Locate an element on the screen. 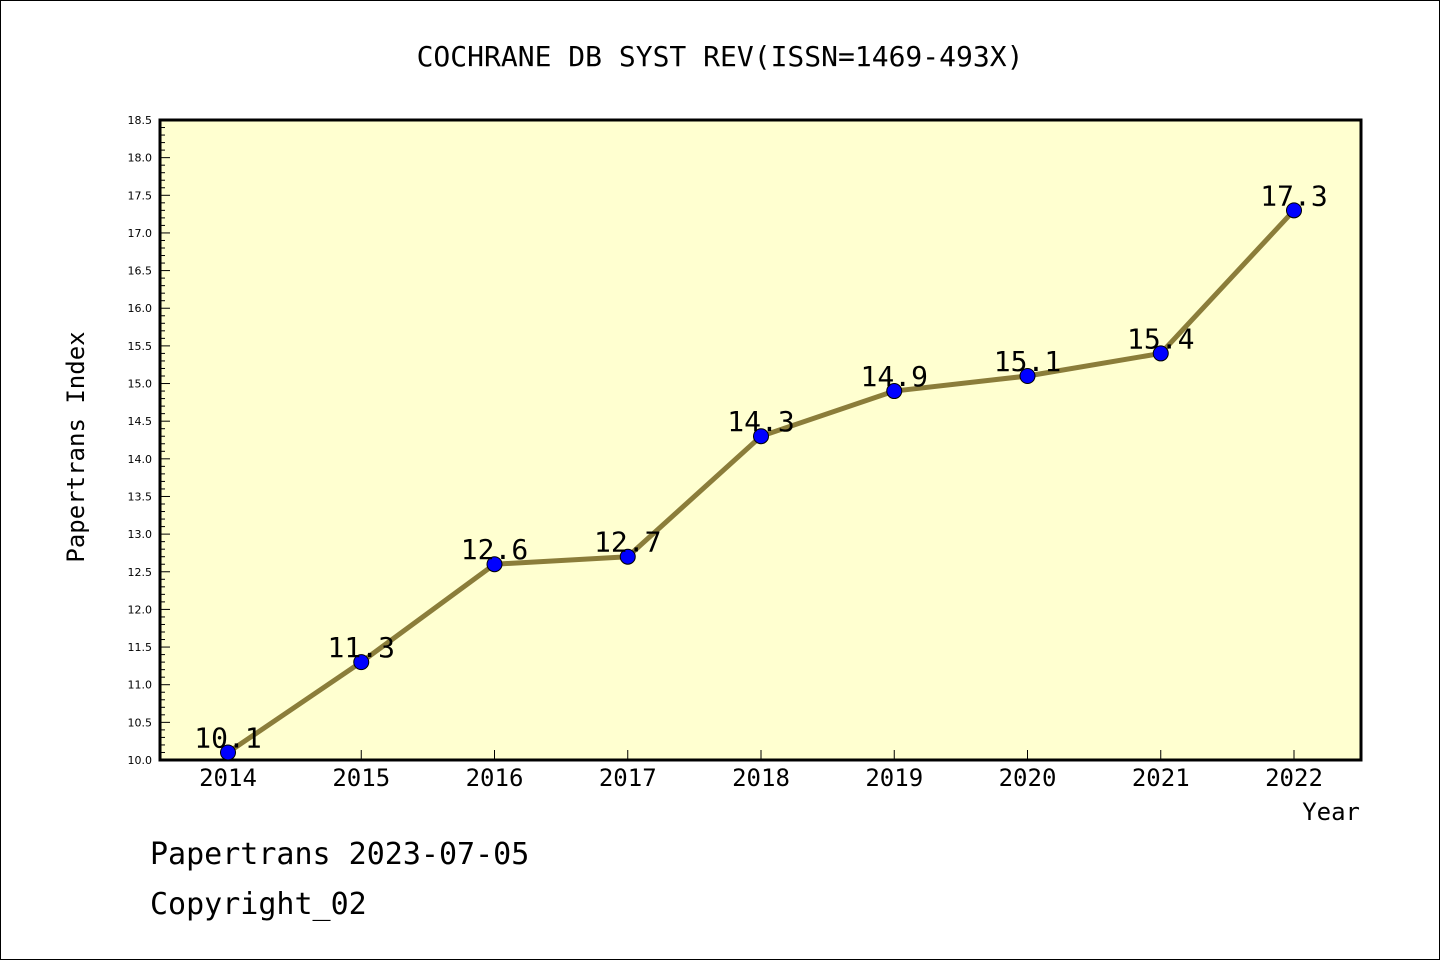 Image resolution: width=1440 pixels, height=960 pixels. x-axis-label: Year is located at coordinates (1331, 812).